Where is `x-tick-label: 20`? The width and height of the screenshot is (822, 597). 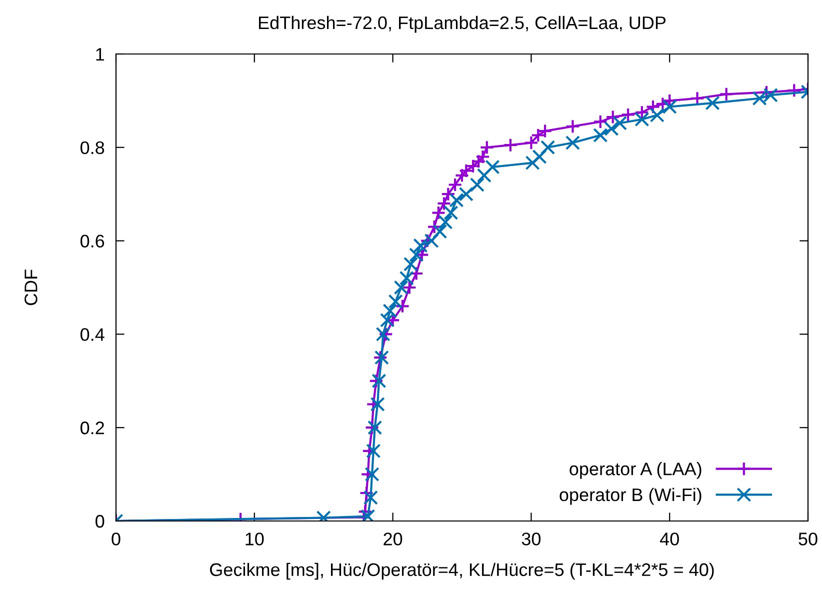 x-tick-label: 20 is located at coordinates (393, 539).